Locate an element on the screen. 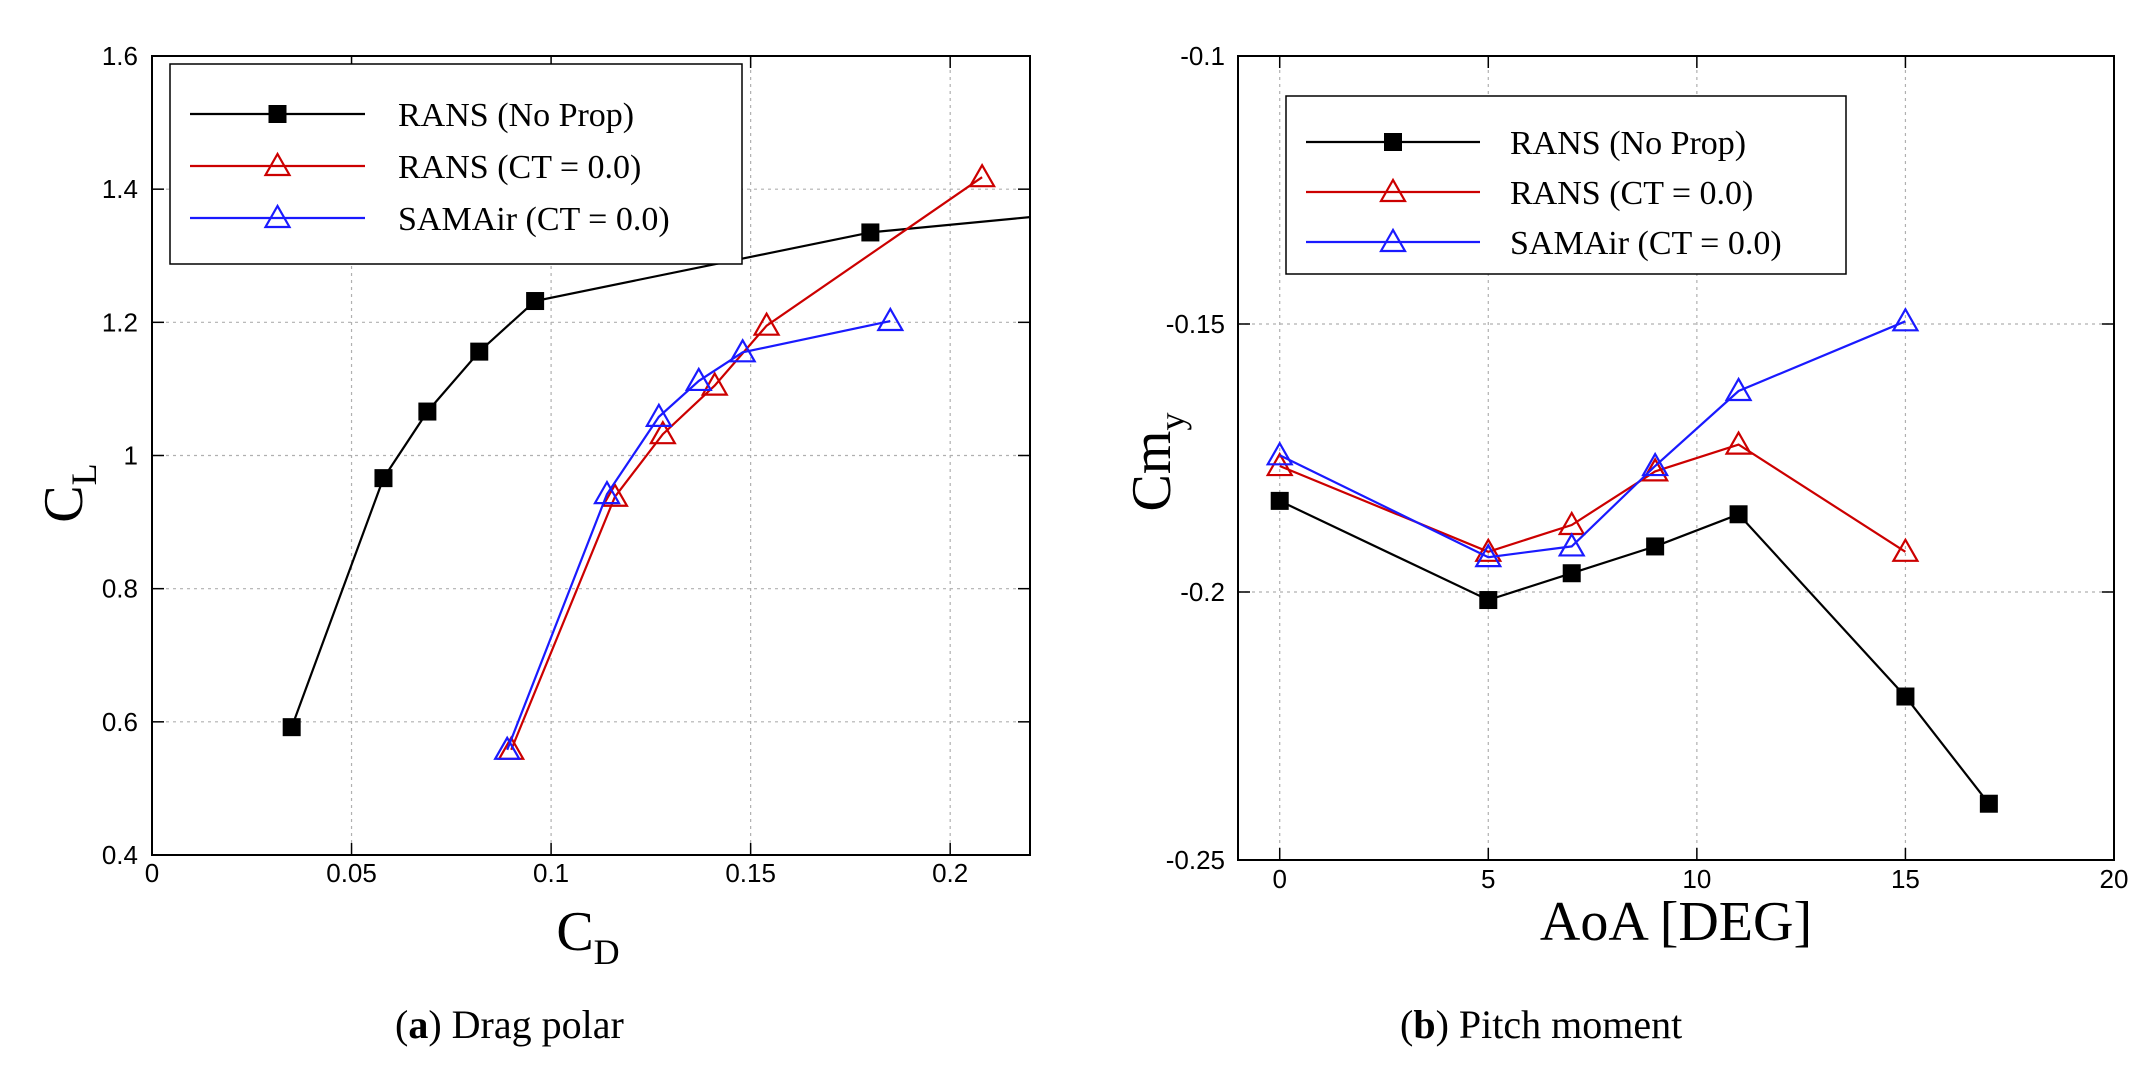 The width and height of the screenshot is (2144, 1078). series-line-extension is located at coordinates (950, 225).